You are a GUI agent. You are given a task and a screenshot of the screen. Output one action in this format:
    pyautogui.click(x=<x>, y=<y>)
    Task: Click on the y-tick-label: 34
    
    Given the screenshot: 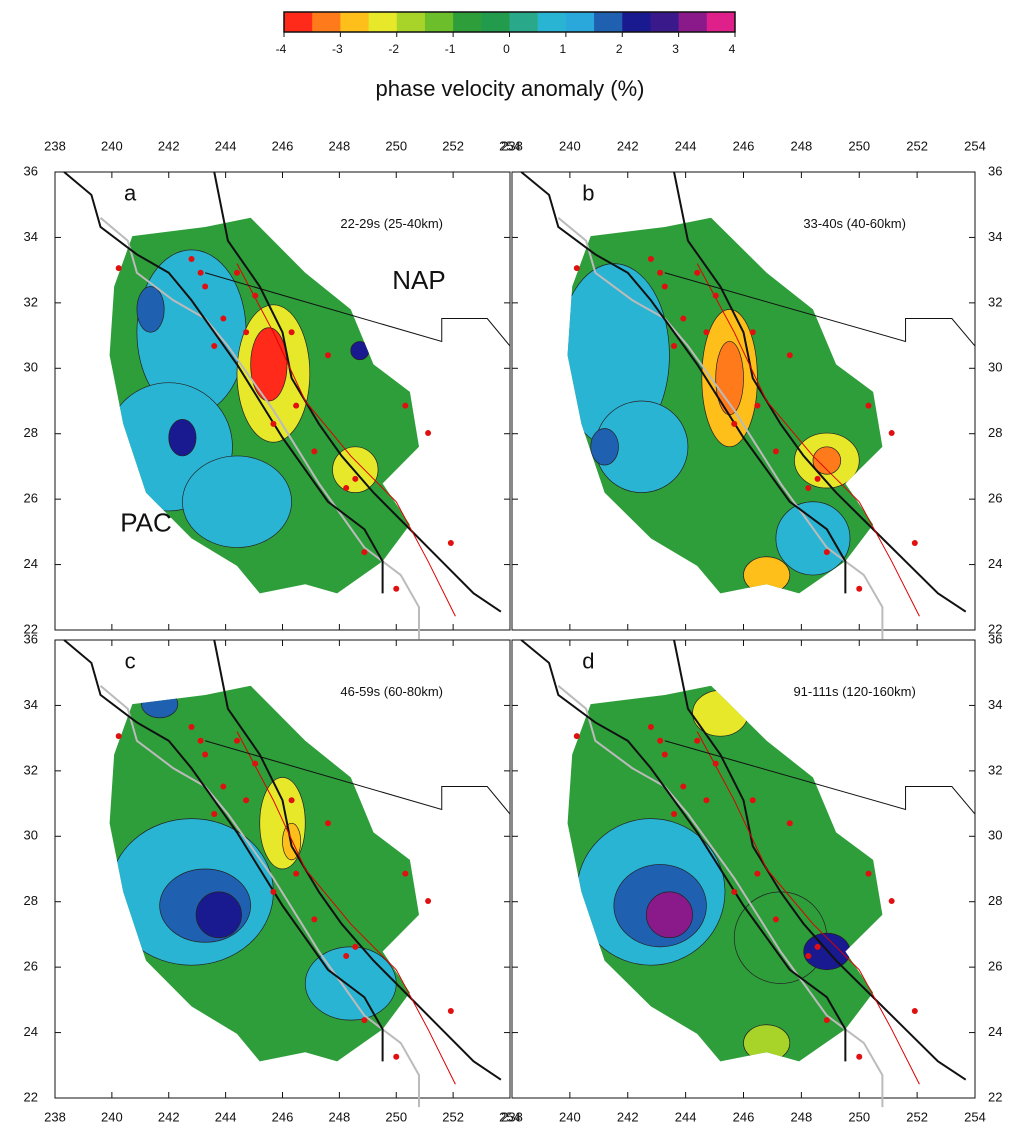 What is the action you would take?
    pyautogui.click(x=995, y=236)
    